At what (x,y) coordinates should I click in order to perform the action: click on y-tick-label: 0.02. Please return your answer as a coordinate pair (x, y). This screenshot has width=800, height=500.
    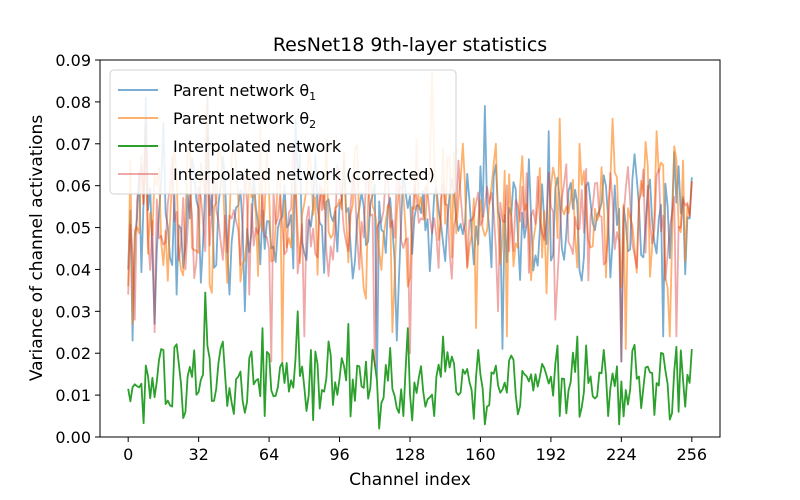
    Looking at the image, I should click on (73, 353).